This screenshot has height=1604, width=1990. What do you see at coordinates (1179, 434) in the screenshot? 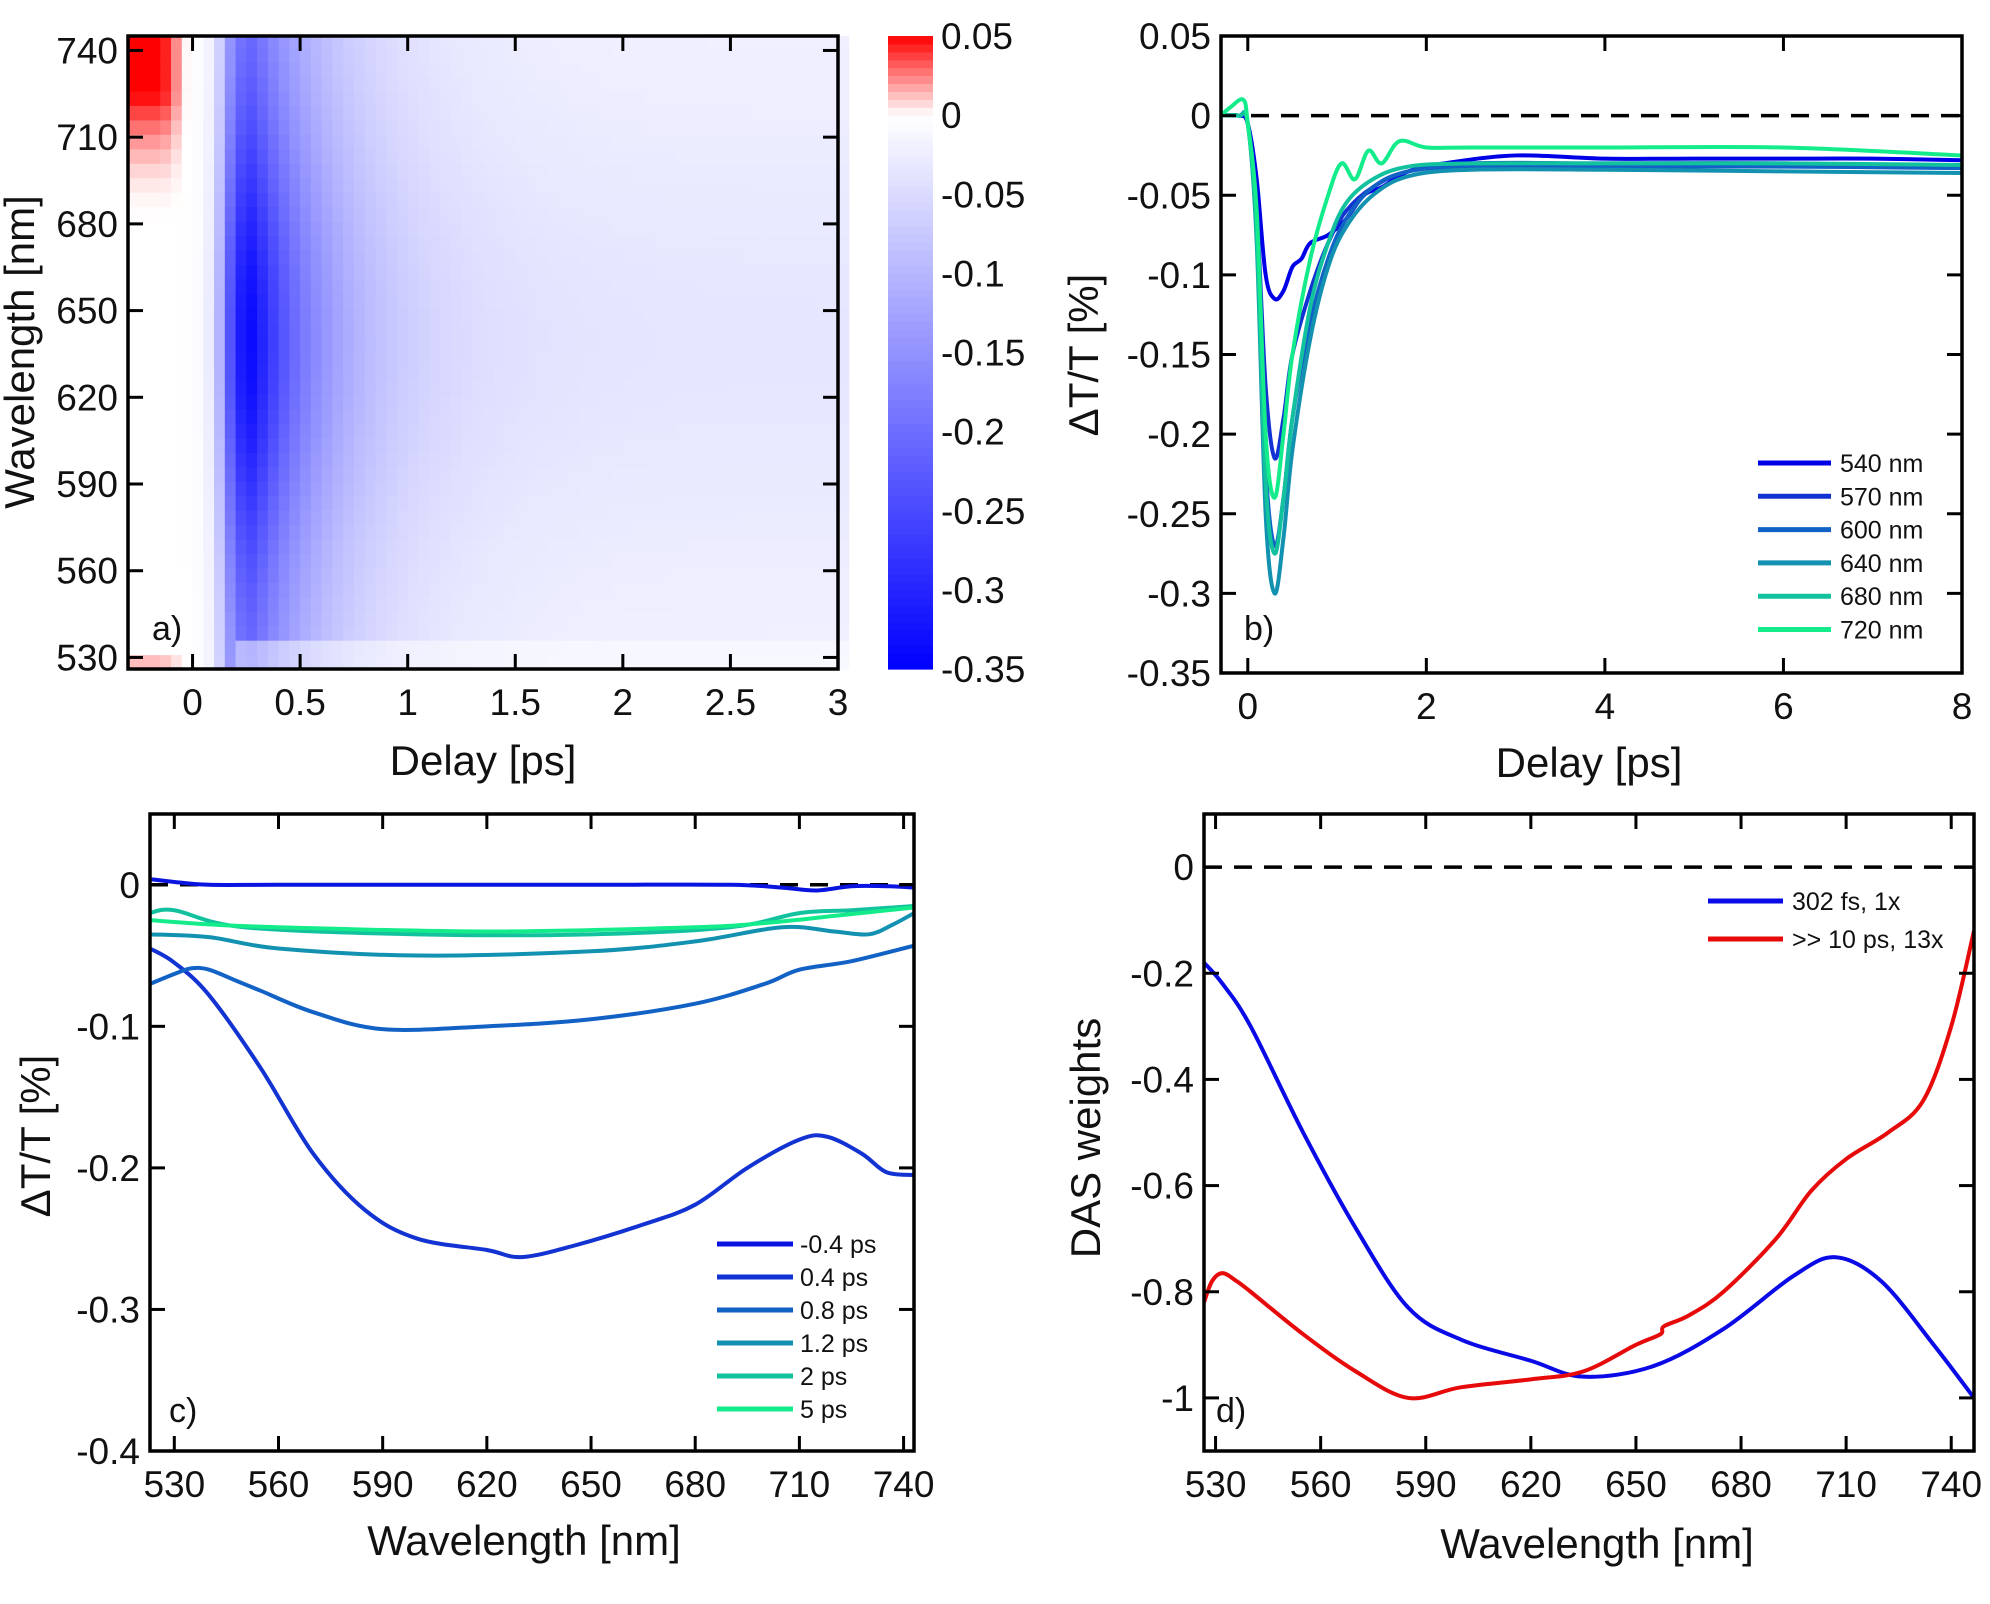
I see `y-tick-label: -0.2` at bounding box center [1179, 434].